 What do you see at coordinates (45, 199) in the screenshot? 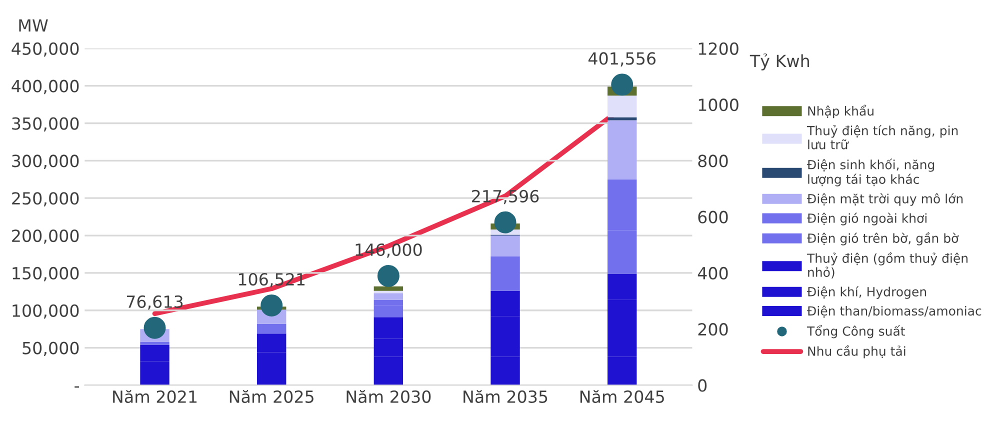
I see `y-tick-label: 250,000` at bounding box center [45, 199].